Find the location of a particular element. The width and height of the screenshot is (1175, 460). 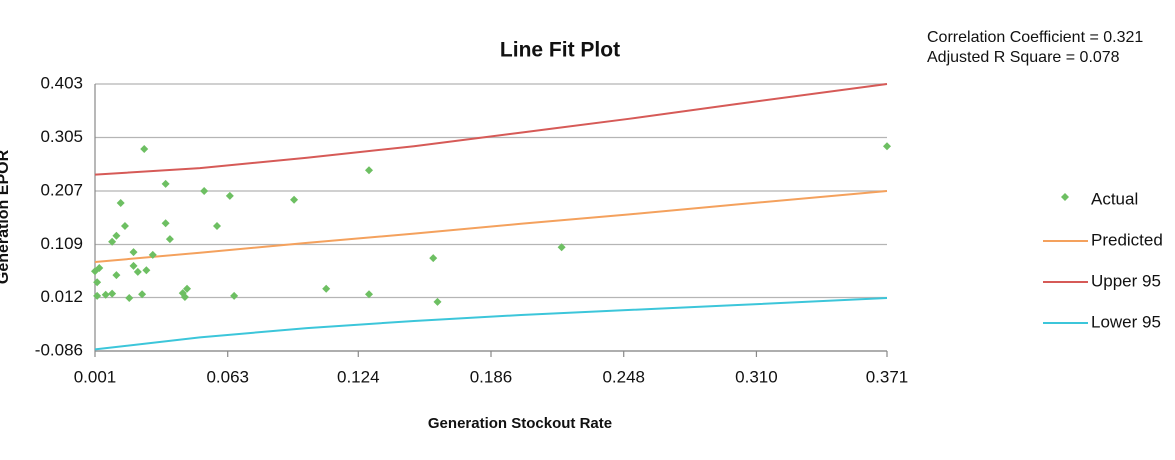

chart-title: Line Fit Plot is located at coordinates (560, 50).